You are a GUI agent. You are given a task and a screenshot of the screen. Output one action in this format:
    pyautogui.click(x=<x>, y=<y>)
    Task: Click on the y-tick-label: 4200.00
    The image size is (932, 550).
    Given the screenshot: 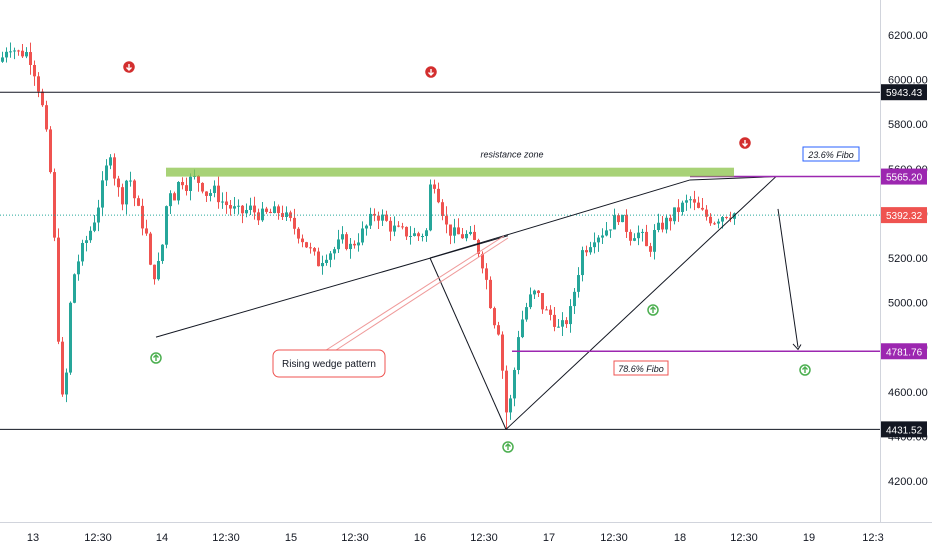 What is the action you would take?
    pyautogui.click(x=908, y=482)
    